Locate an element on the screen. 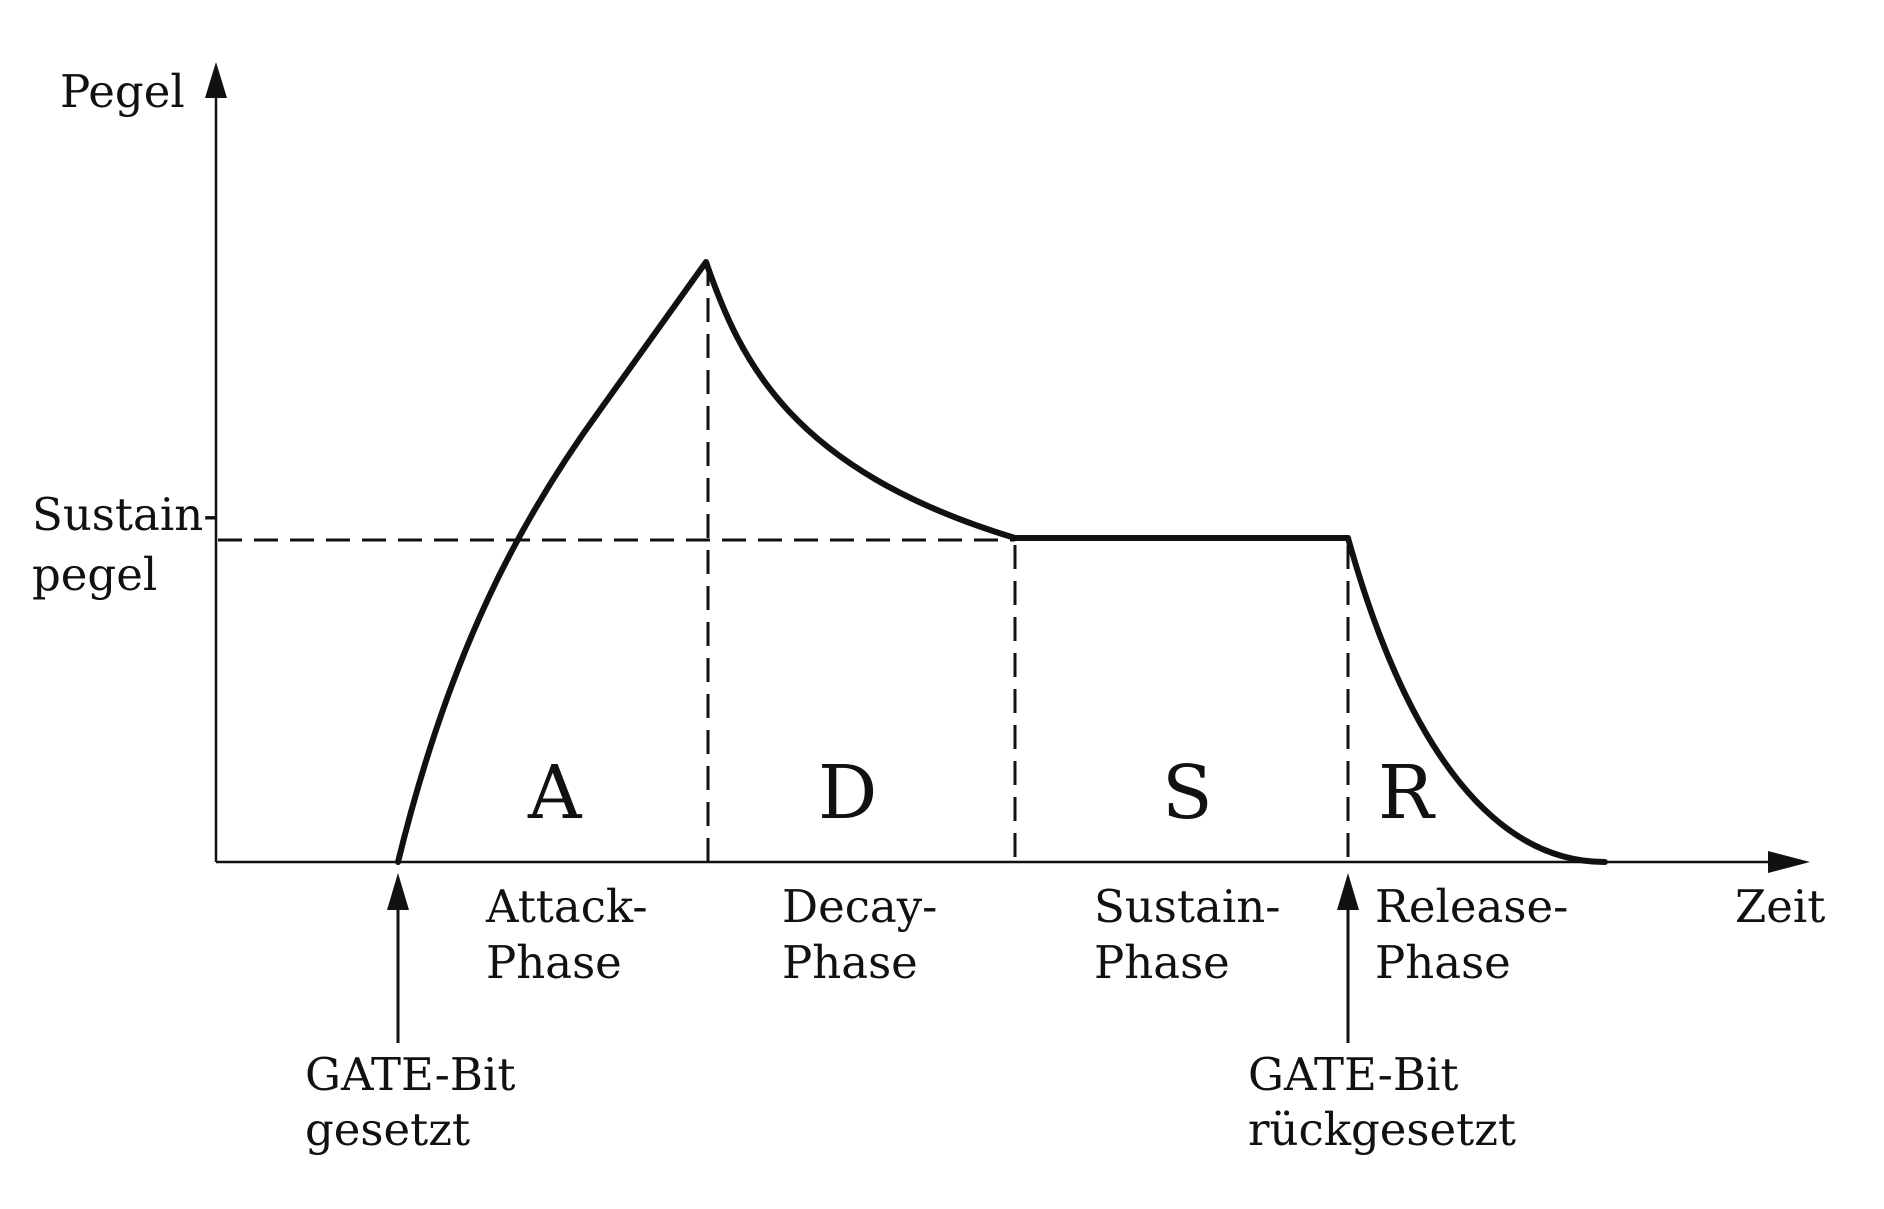 The width and height of the screenshot is (1884, 1209). phase-letter-sustain: S is located at coordinates (1187, 793).